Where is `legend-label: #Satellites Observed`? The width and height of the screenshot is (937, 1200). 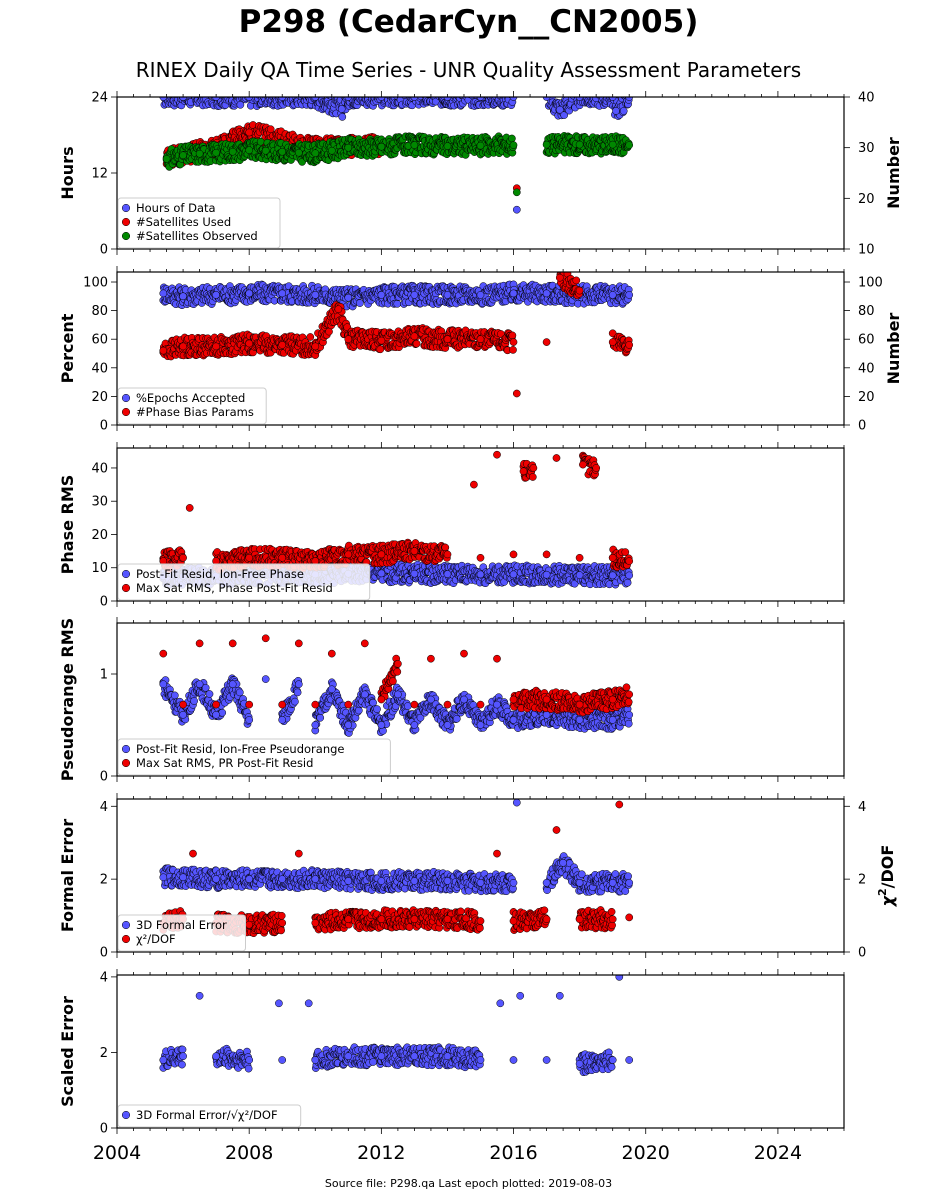 legend-label: #Satellites Observed is located at coordinates (197, 236).